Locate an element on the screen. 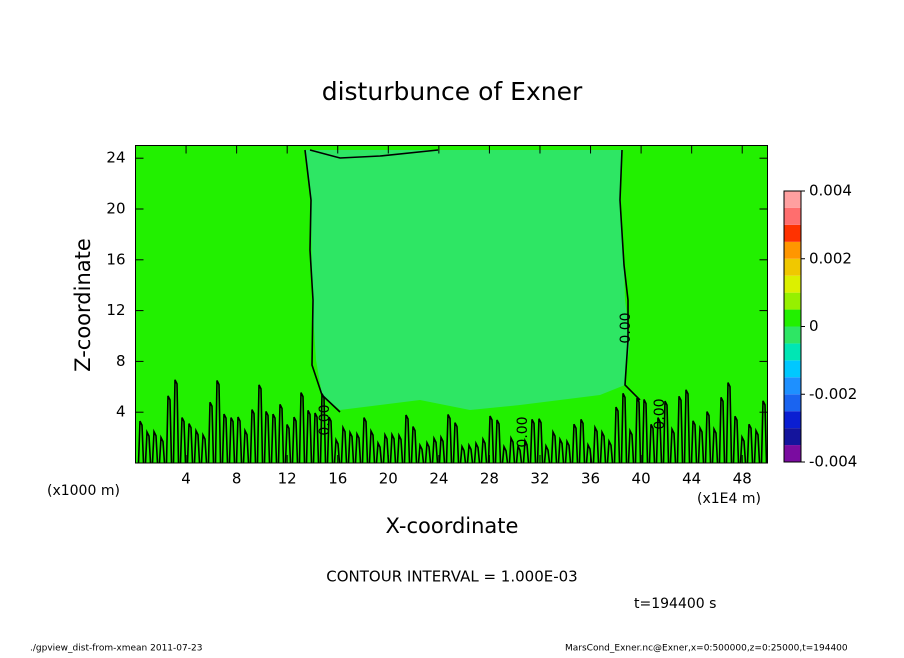  y-tick-label: 12 is located at coordinates (115, 310).